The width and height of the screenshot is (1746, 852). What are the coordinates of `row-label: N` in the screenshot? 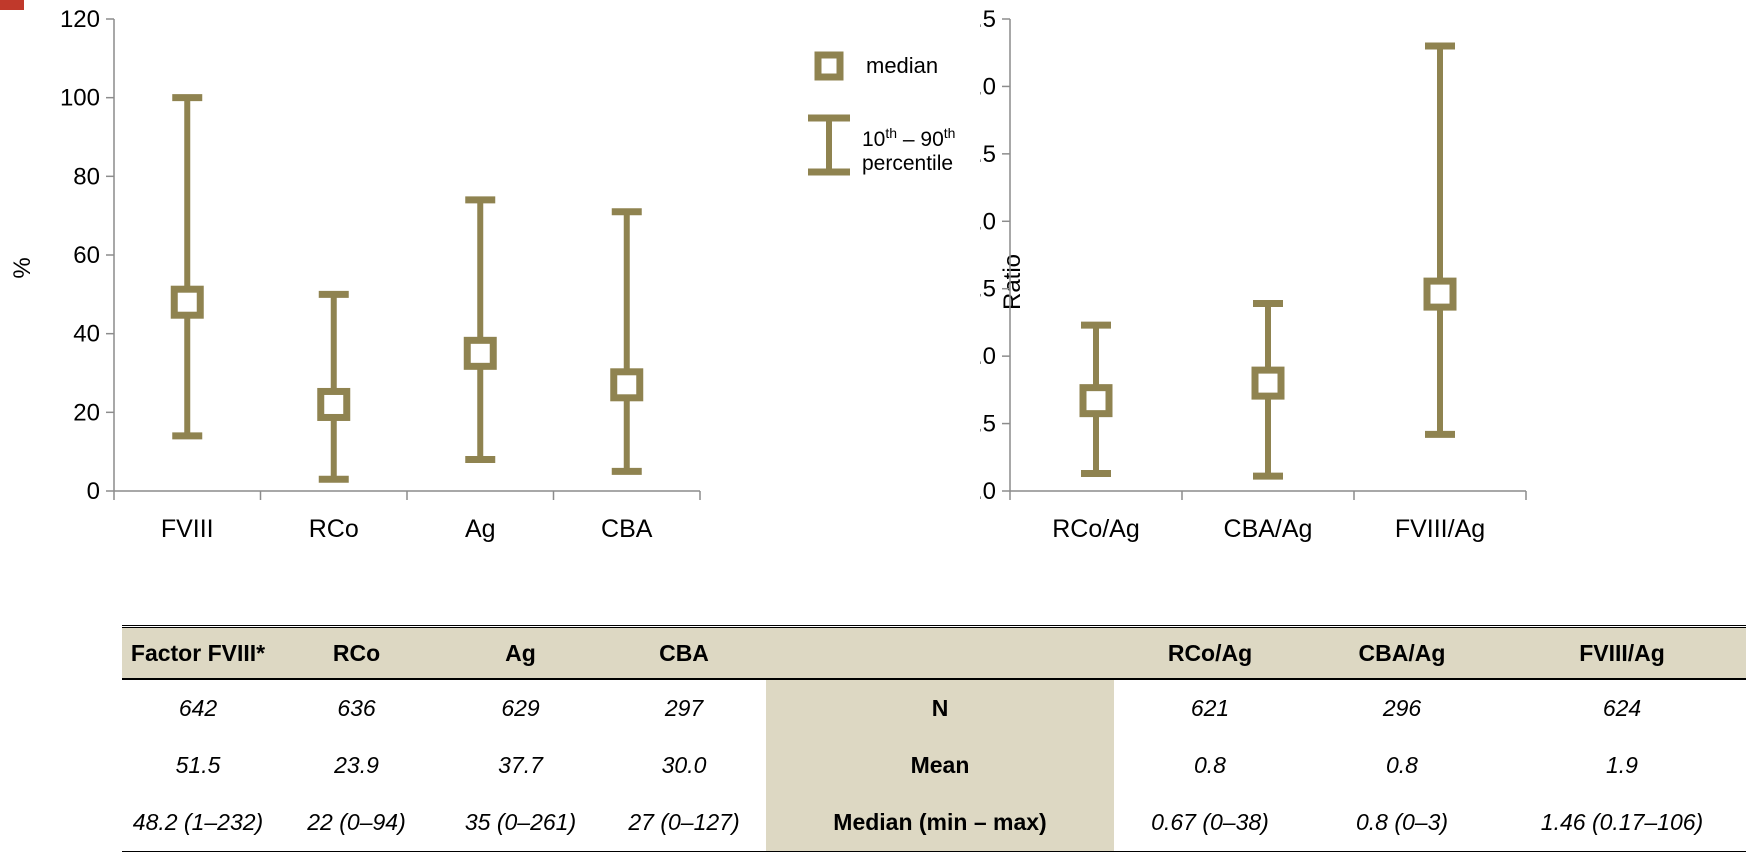 It's located at (940, 708).